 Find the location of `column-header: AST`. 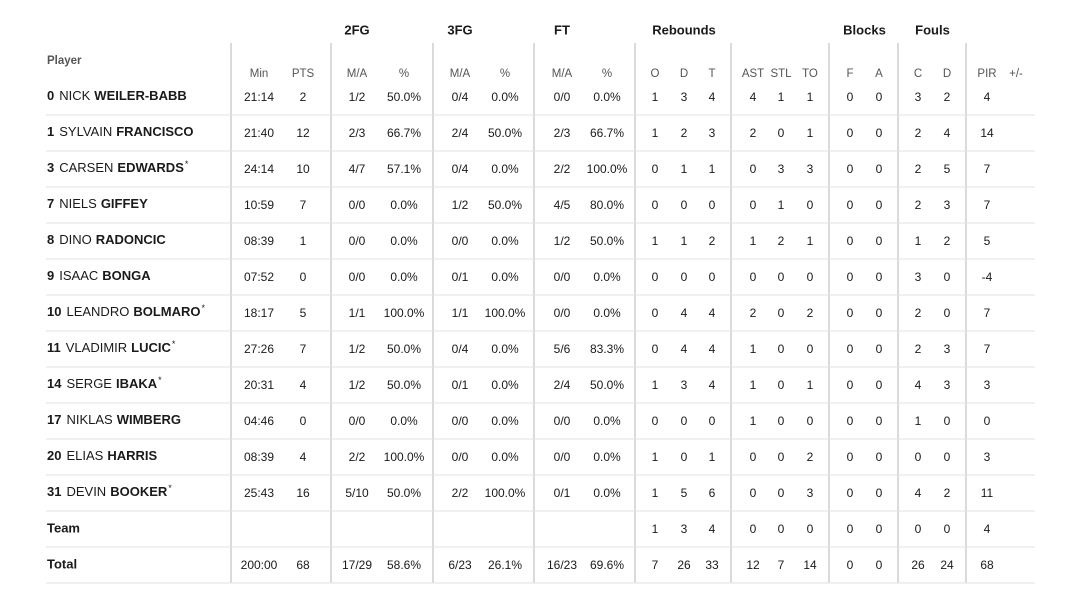

column-header: AST is located at coordinates (753, 74).